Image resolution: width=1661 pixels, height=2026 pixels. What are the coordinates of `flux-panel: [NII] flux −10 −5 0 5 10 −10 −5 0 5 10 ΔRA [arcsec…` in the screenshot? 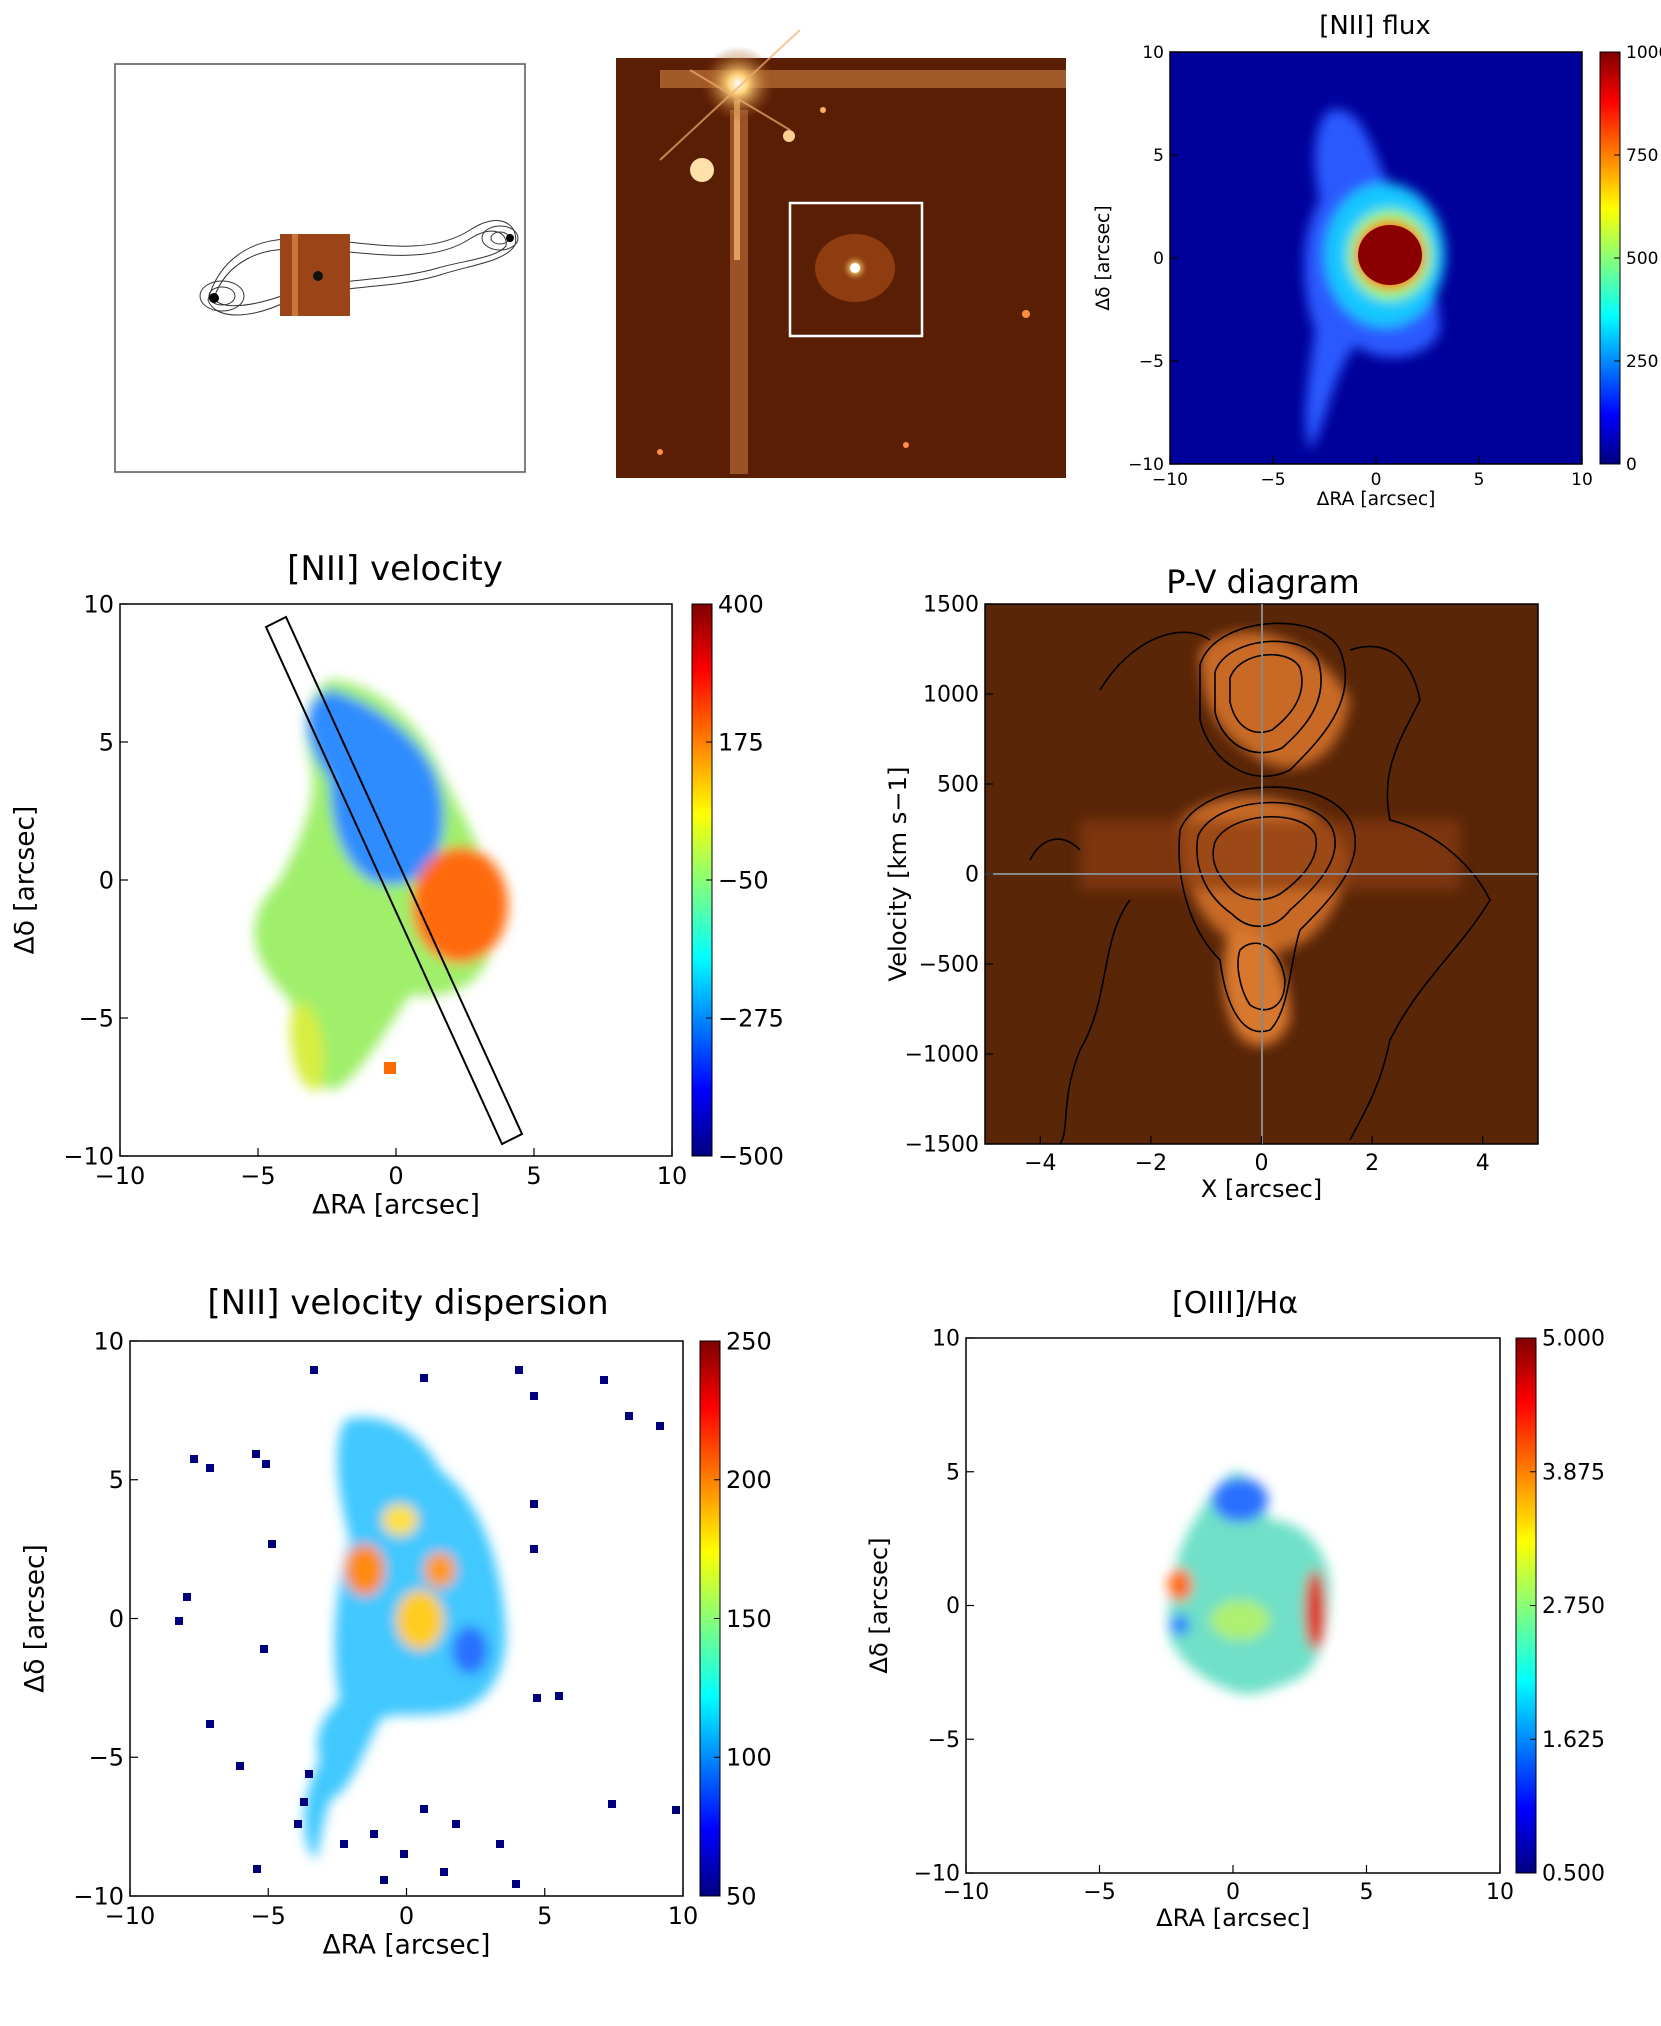 It's located at (1377, 260).